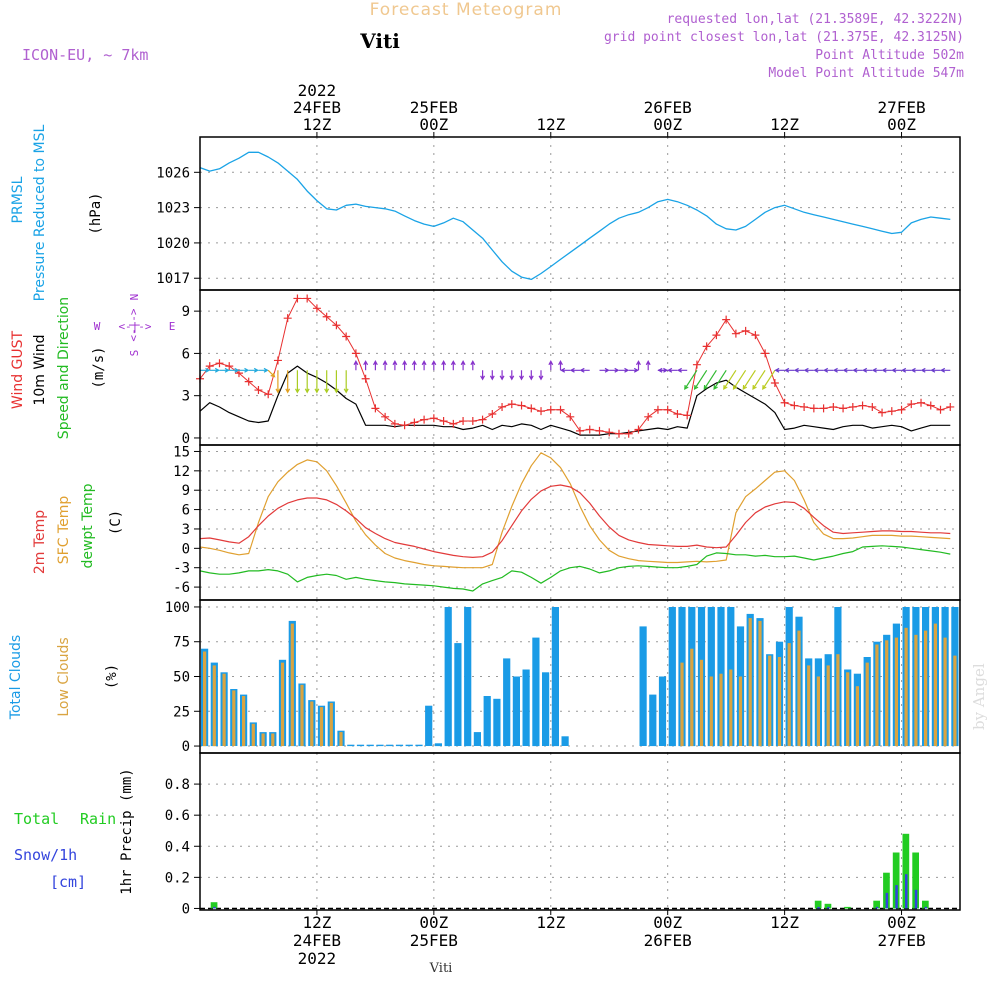 Image resolution: width=1000 pixels, height=1000 pixels. What do you see at coordinates (45, 855) in the screenshot?
I see `snow-label: Snow/1h` at bounding box center [45, 855].